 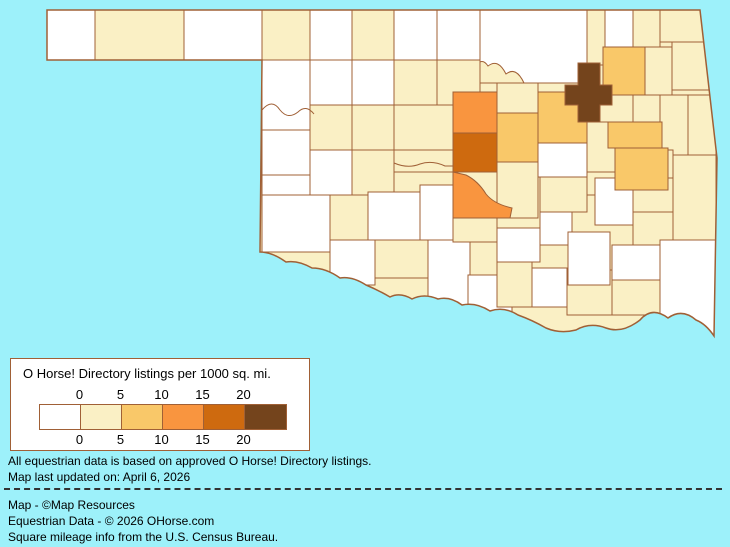 I want to click on legend-ticks-bottom: 0 5 10 15 20, so click(x=184, y=439).